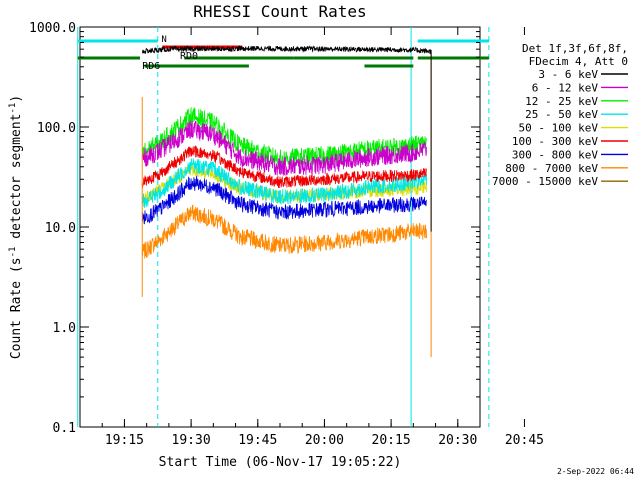  Describe the element at coordinates (257, 440) in the screenshot. I see `x-tick-label-2: 19:45` at that location.